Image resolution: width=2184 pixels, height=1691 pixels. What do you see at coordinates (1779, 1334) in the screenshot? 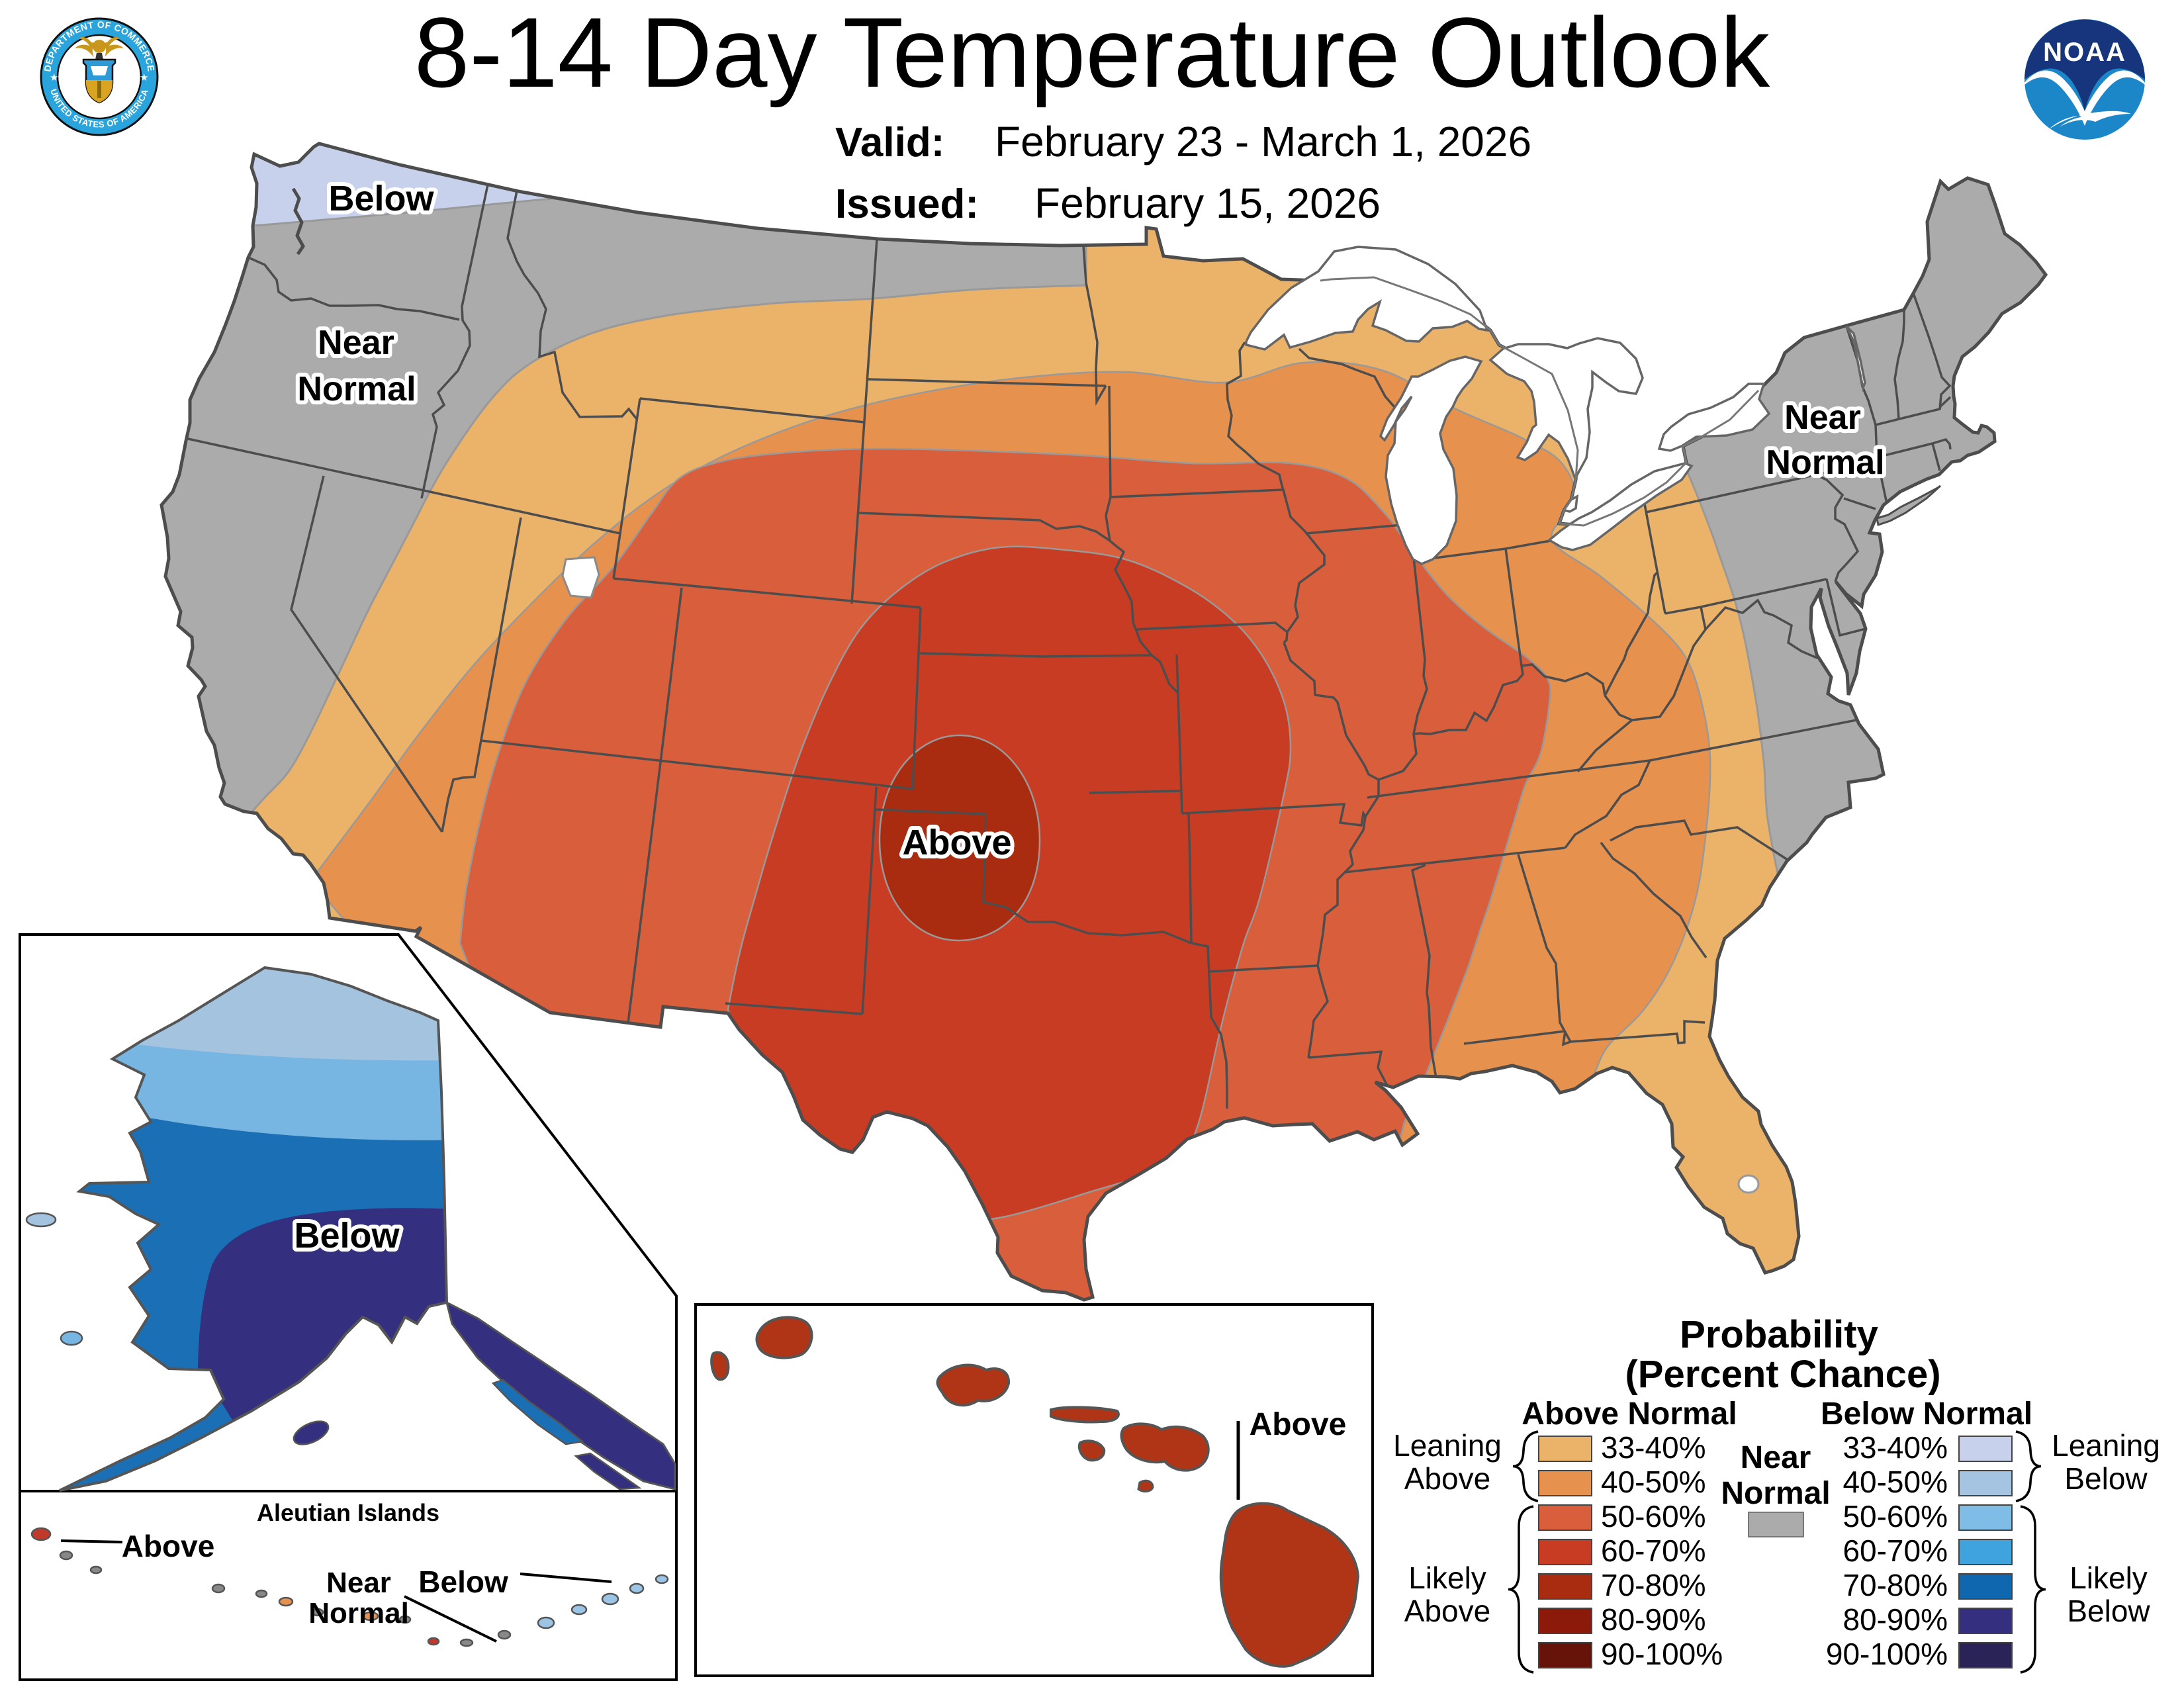
I see `svg-text: Probability` at bounding box center [1779, 1334].